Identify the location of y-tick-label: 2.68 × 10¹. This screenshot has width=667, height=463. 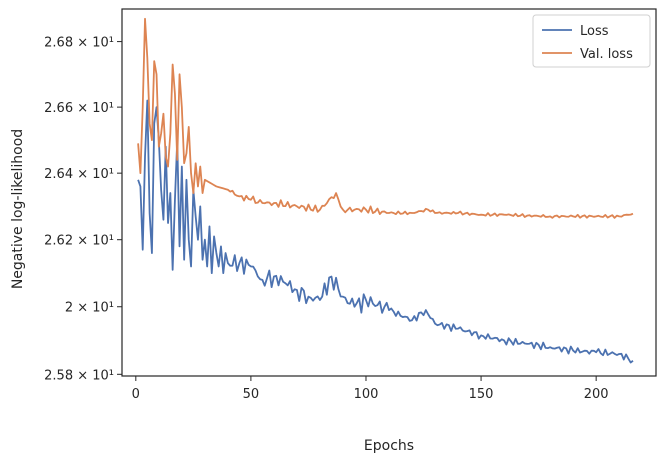
(79, 43).